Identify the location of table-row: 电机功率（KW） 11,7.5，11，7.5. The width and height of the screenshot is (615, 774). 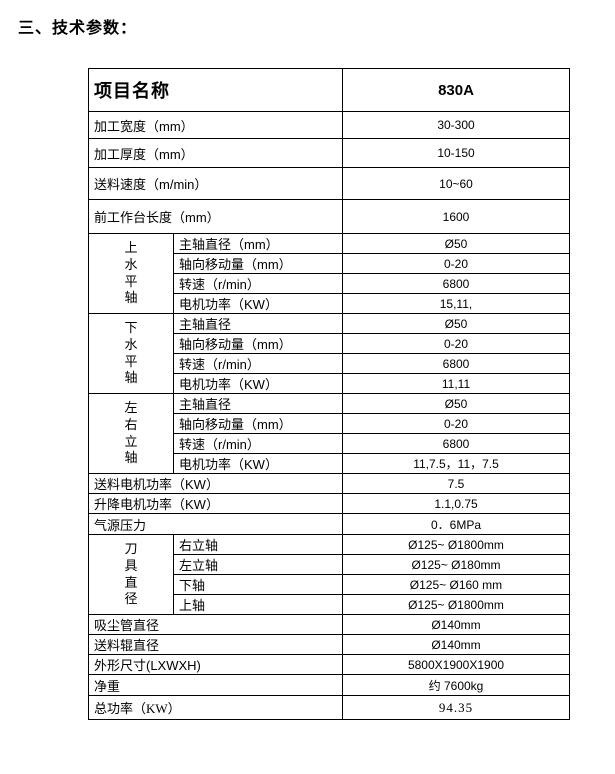
(329, 463).